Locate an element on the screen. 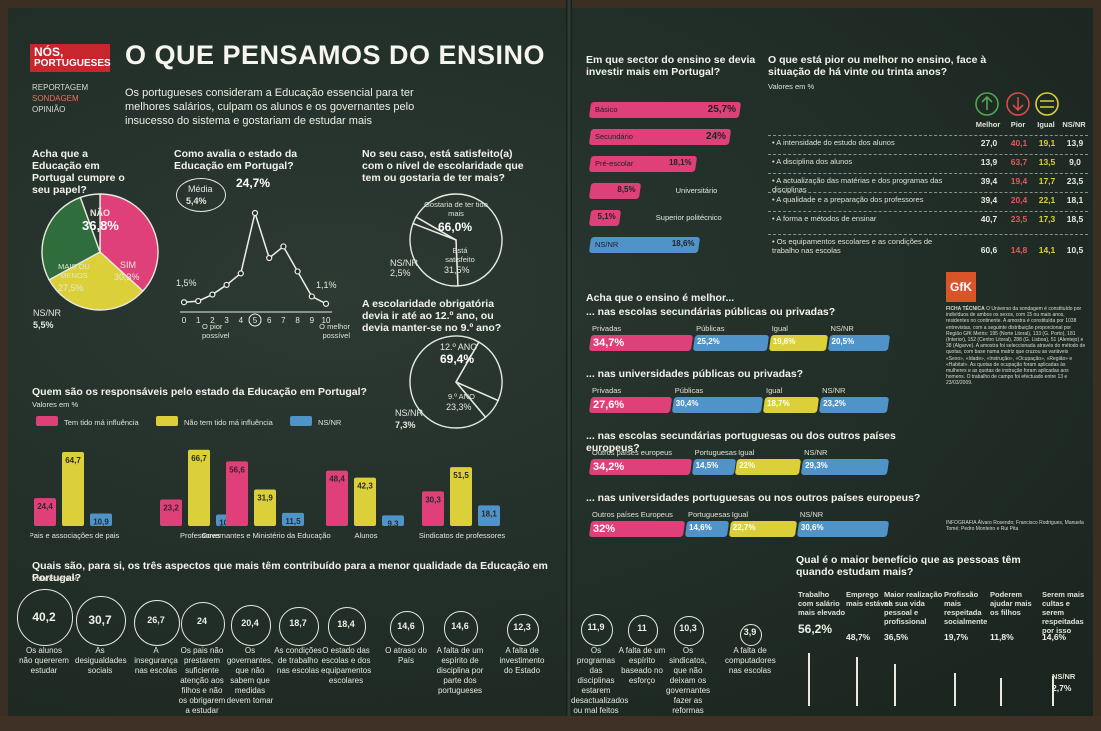 The height and width of the screenshot is (731, 1101). sector-category-3: Universitário is located at coordinates (696, 190).